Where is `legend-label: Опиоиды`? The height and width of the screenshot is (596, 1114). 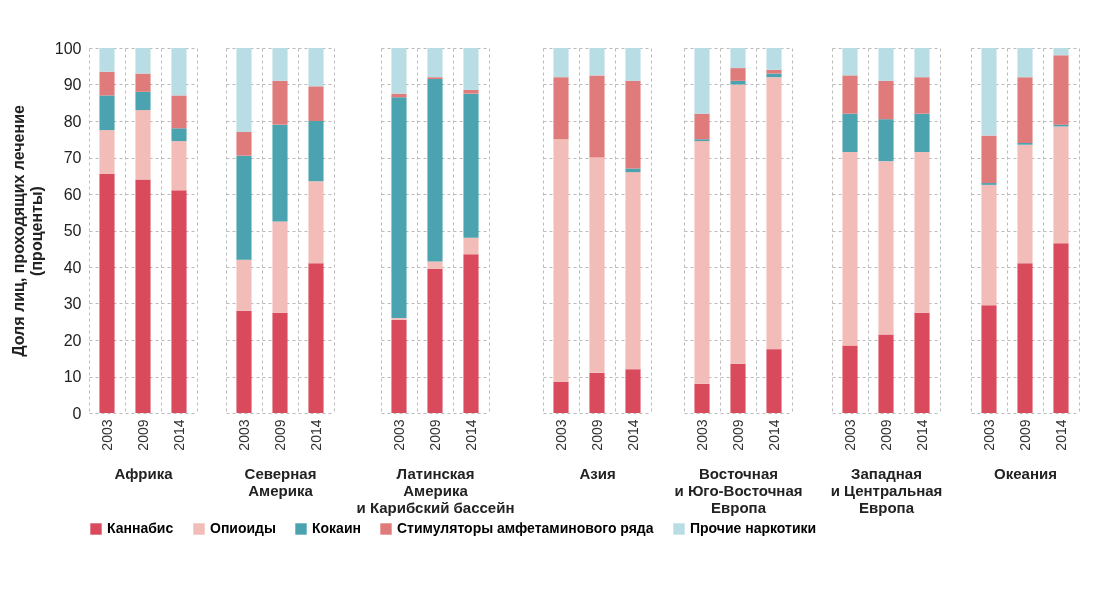
legend-label: Опиоиды is located at coordinates (243, 528).